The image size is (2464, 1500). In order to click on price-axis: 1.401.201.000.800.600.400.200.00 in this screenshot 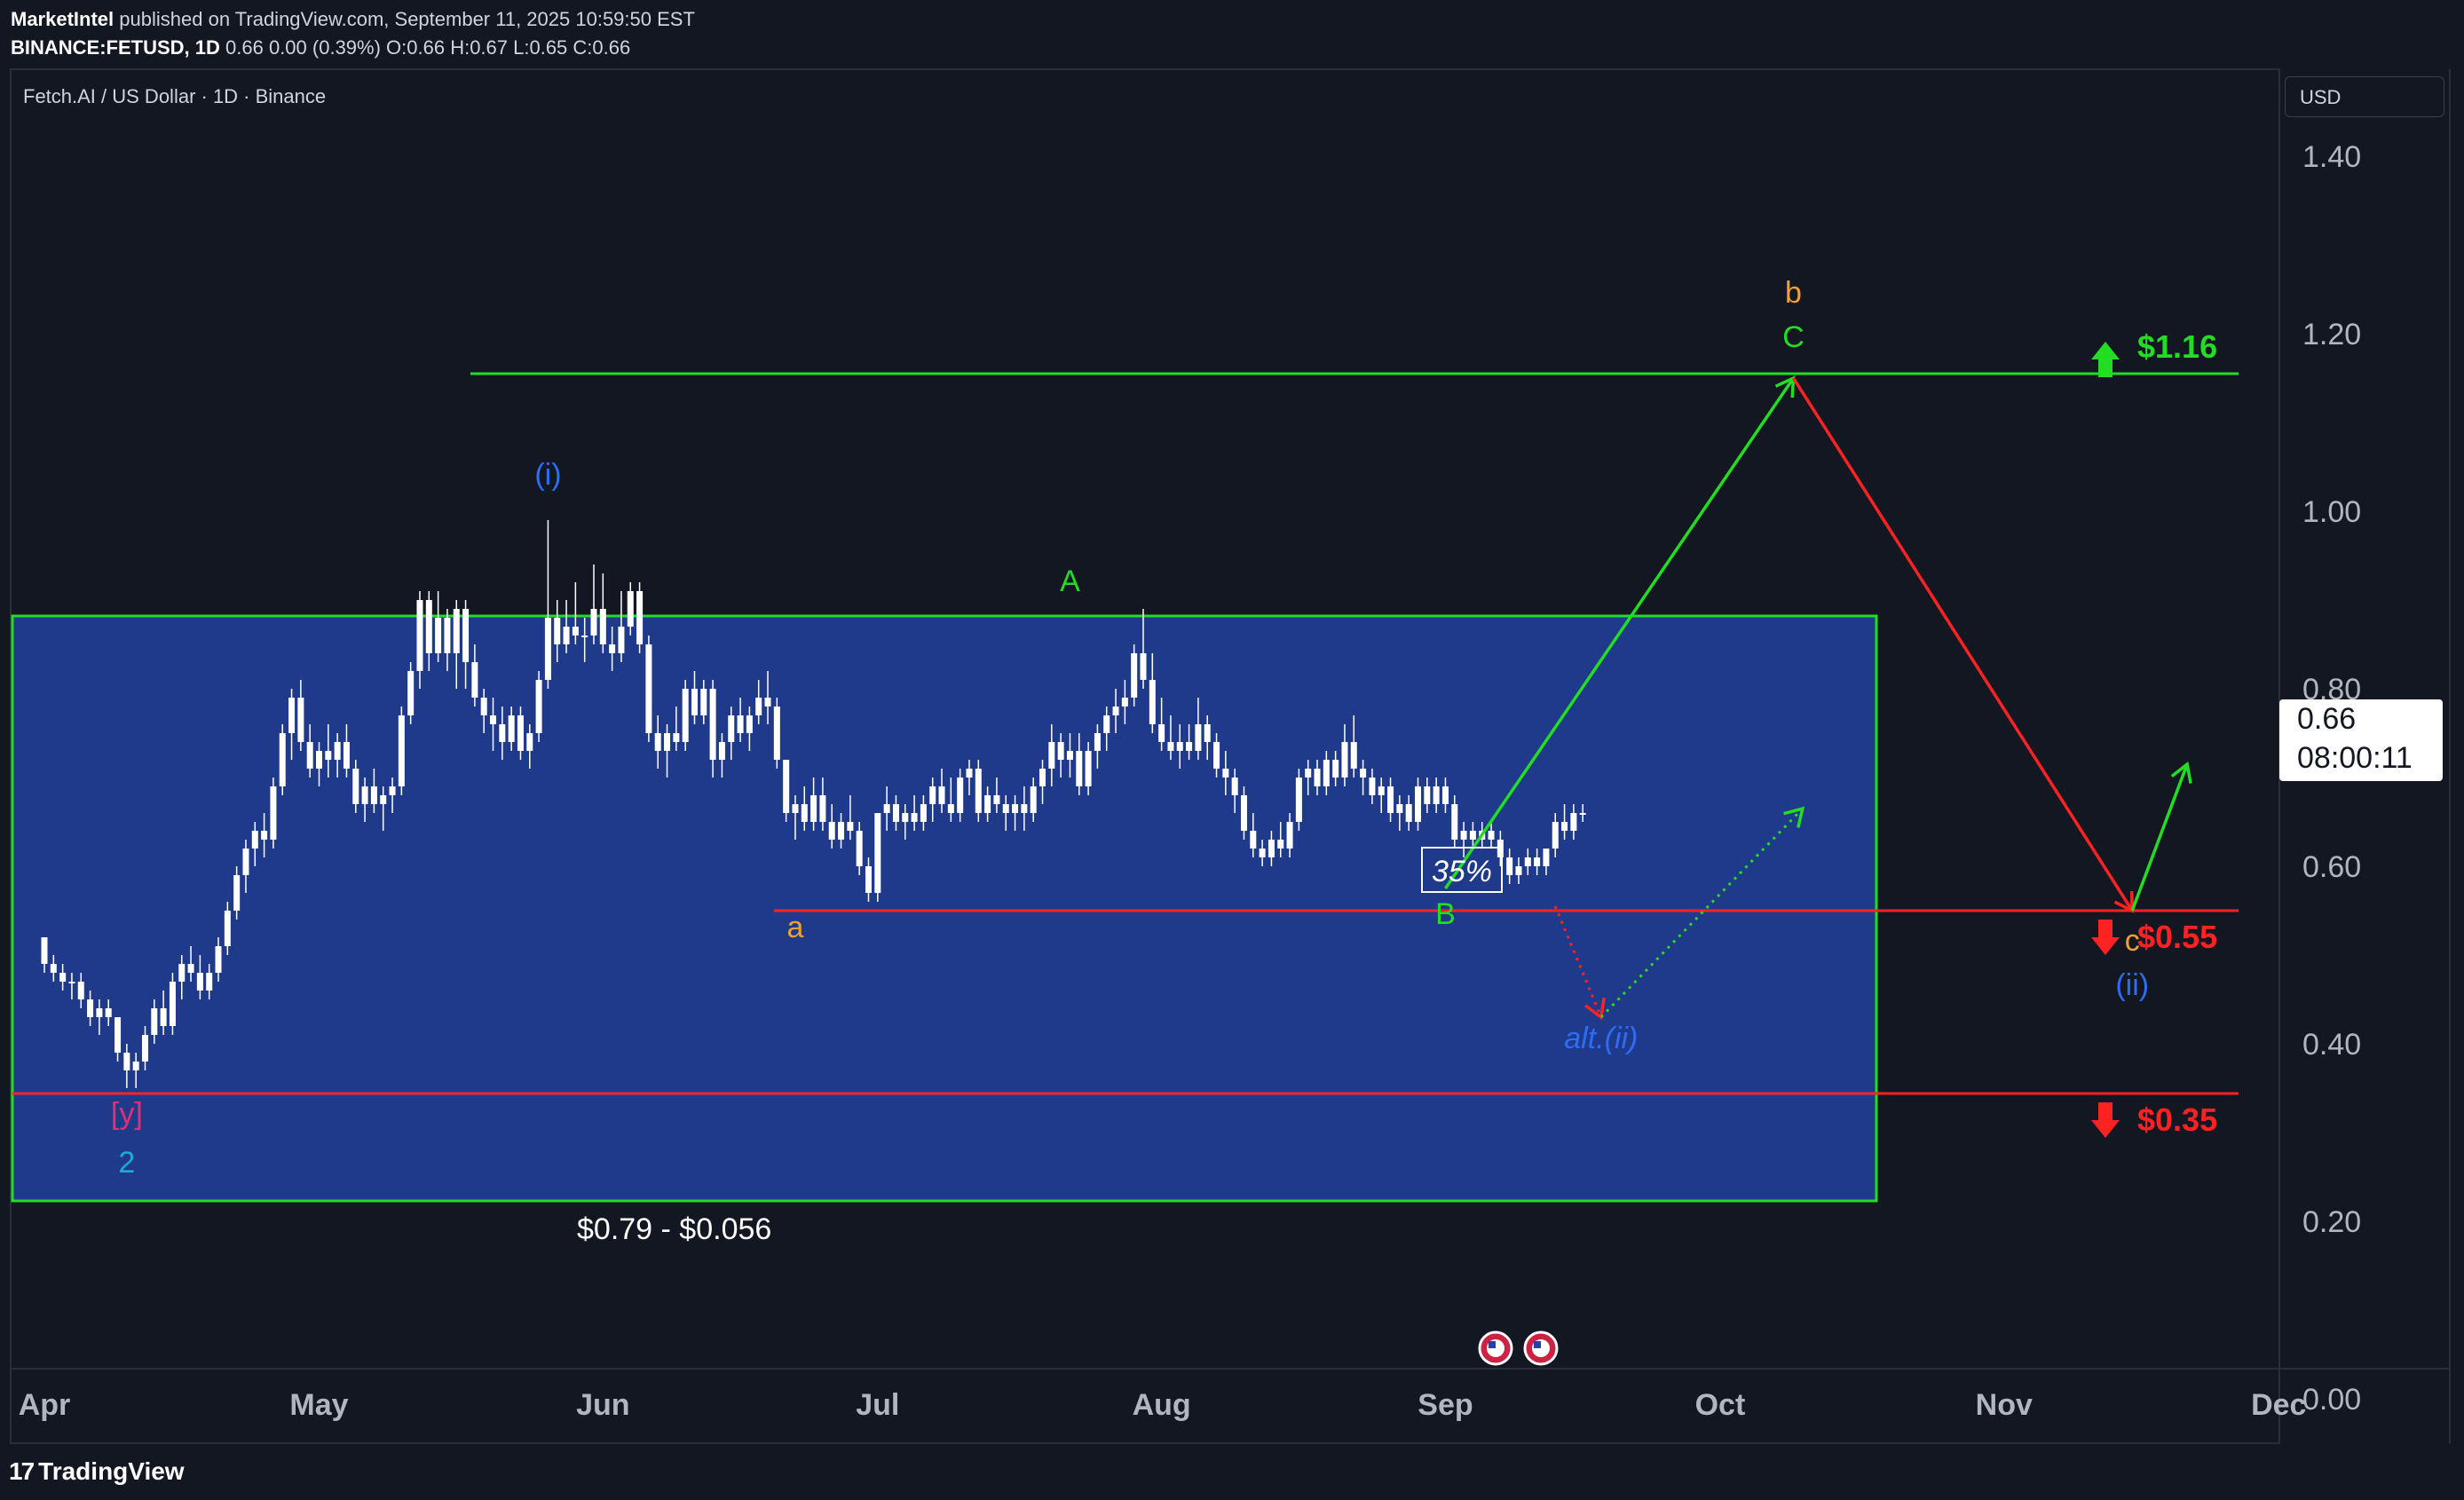, I will do `click(2332, 778)`.